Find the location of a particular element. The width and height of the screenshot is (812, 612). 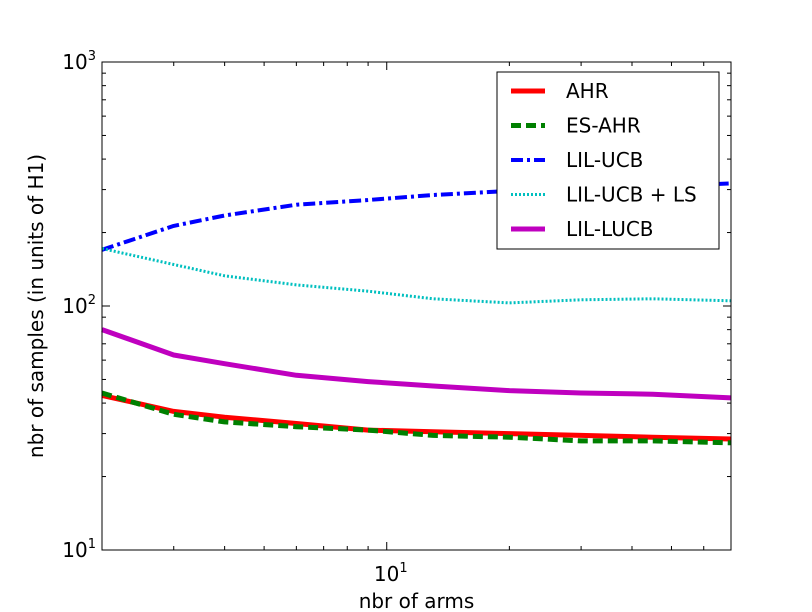

series-line-lil-lucb is located at coordinates (416, 364).